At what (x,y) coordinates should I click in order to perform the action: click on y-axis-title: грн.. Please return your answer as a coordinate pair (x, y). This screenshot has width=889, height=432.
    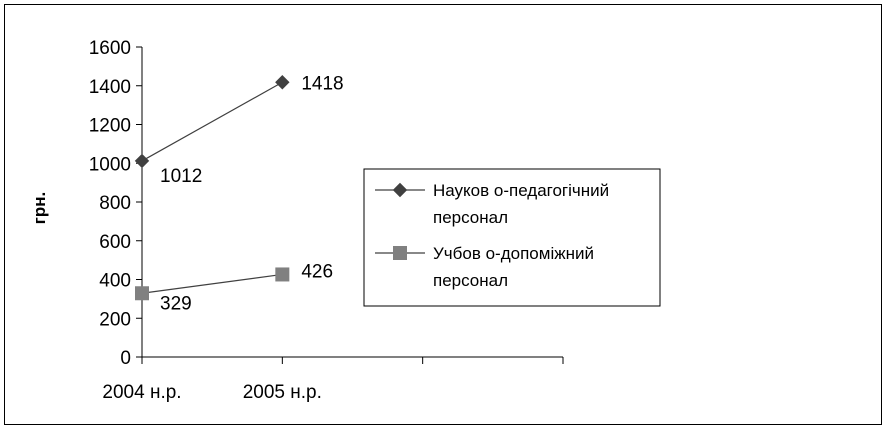
    Looking at the image, I should click on (39, 208).